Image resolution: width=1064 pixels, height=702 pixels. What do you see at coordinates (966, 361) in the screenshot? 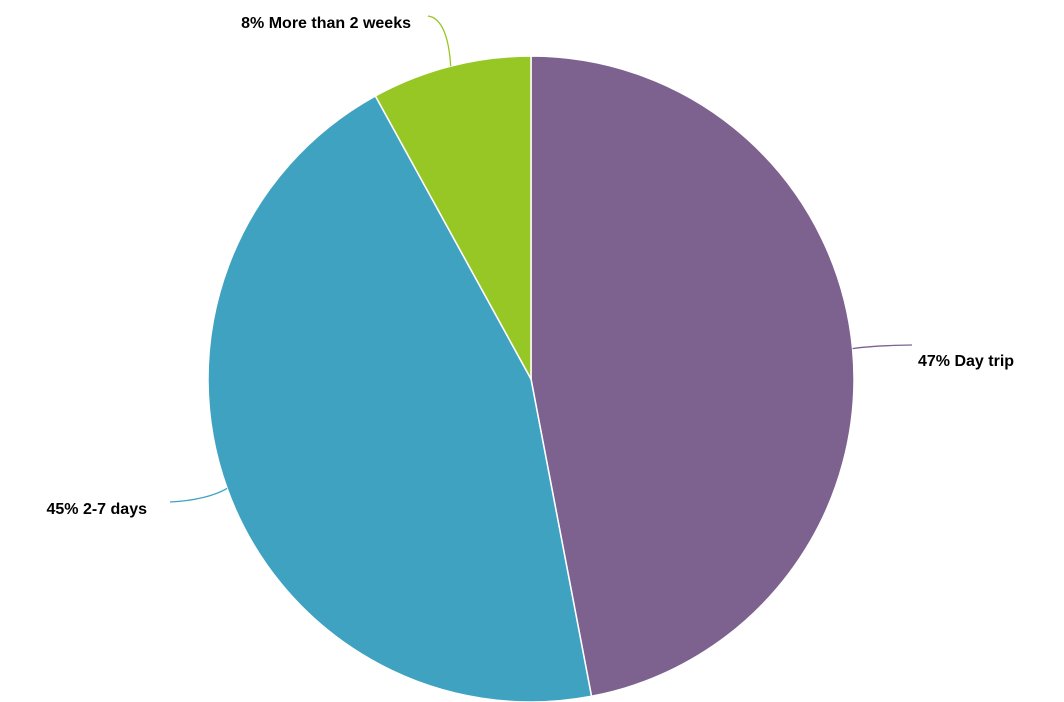
I see `slice-label-day-trip: 47% Day trip` at bounding box center [966, 361].